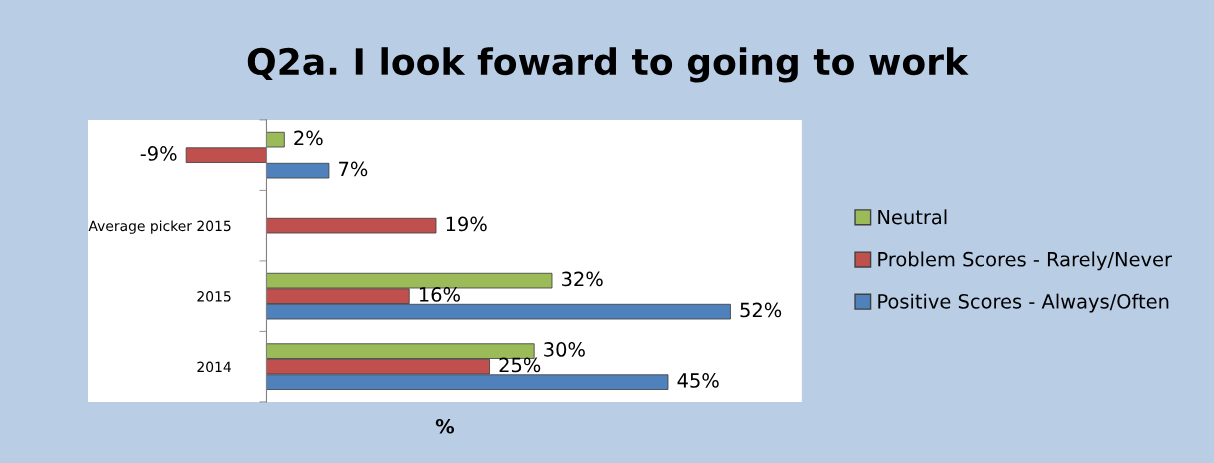  Describe the element at coordinates (761, 310) in the screenshot. I see `data-label: 52%` at that location.